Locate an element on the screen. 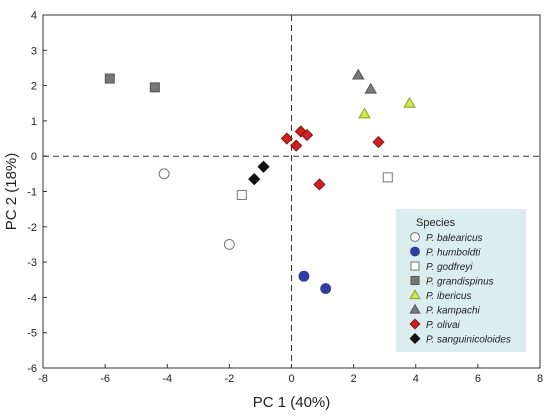 This screenshot has height=417, width=550. y-axis-ticks: -6 -5 -4 -3 -2 -1 0 1 2 3 4 is located at coordinates (37, 192).